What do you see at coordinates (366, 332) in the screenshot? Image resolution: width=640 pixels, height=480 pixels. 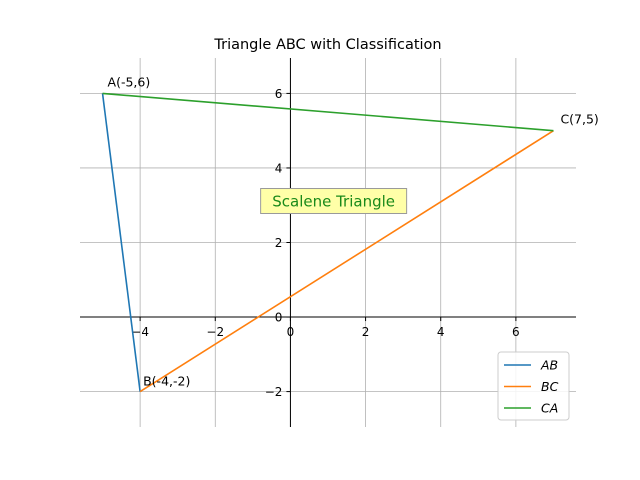 I see `x-tick-label: 2` at bounding box center [366, 332].